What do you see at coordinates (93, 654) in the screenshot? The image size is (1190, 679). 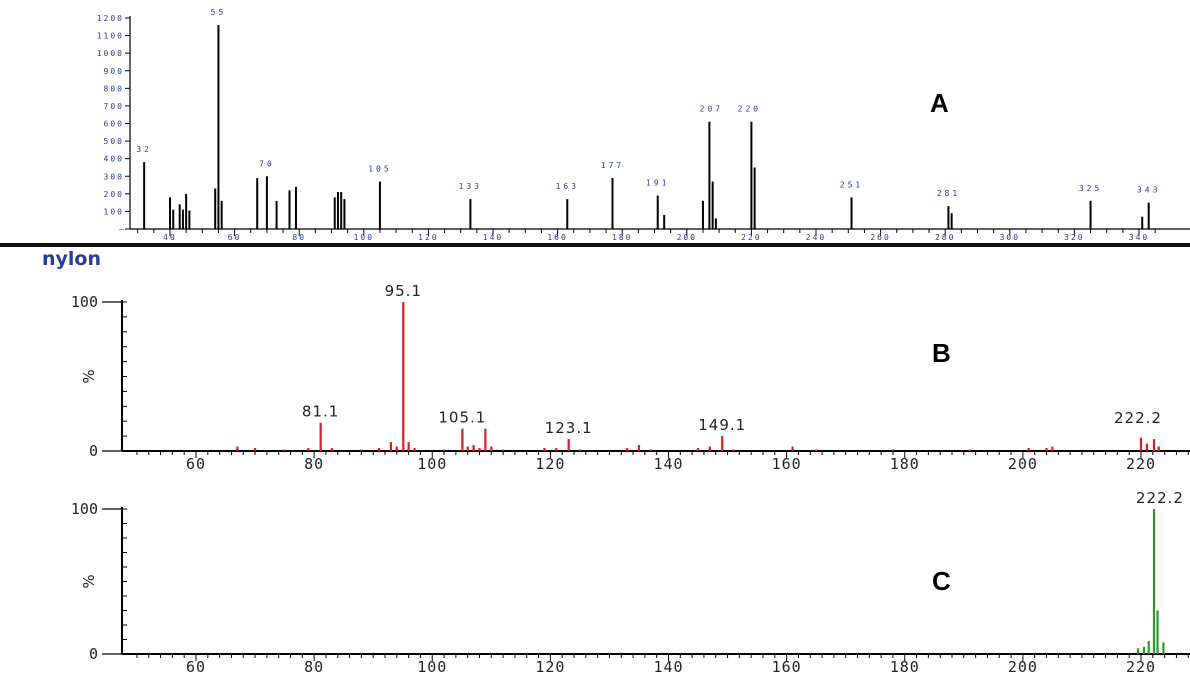 I see `panel-c-y-tick-label: 0` at bounding box center [93, 654].